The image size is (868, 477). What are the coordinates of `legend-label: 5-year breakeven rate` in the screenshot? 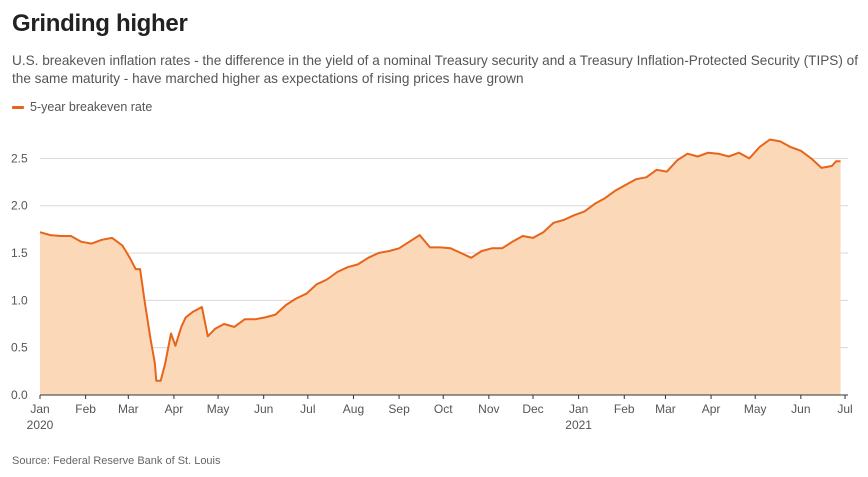 It's located at (91, 107).